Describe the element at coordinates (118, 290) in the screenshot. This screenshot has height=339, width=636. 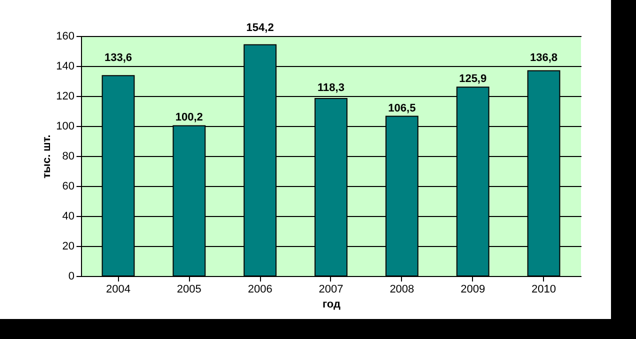
I see `x-tick-label: 2004` at that location.